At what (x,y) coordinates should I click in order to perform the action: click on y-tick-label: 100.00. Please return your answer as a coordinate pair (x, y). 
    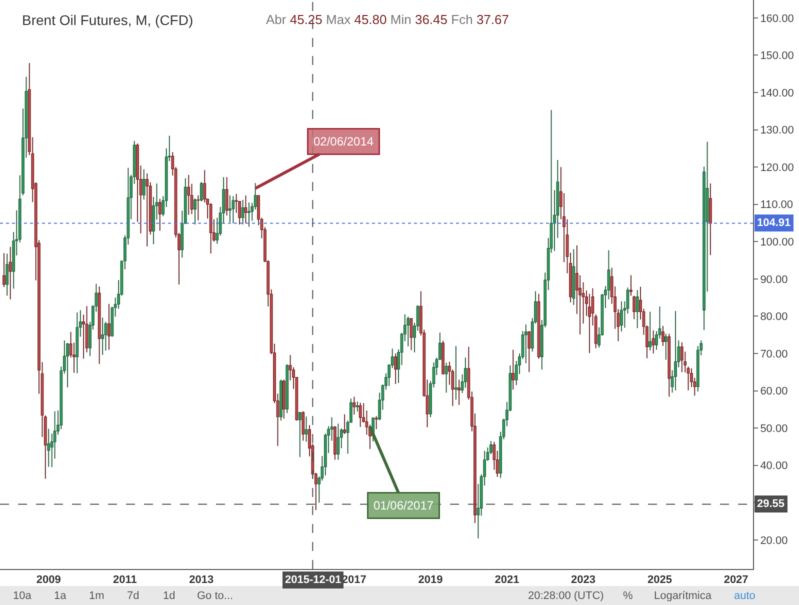
    Looking at the image, I should click on (777, 242).